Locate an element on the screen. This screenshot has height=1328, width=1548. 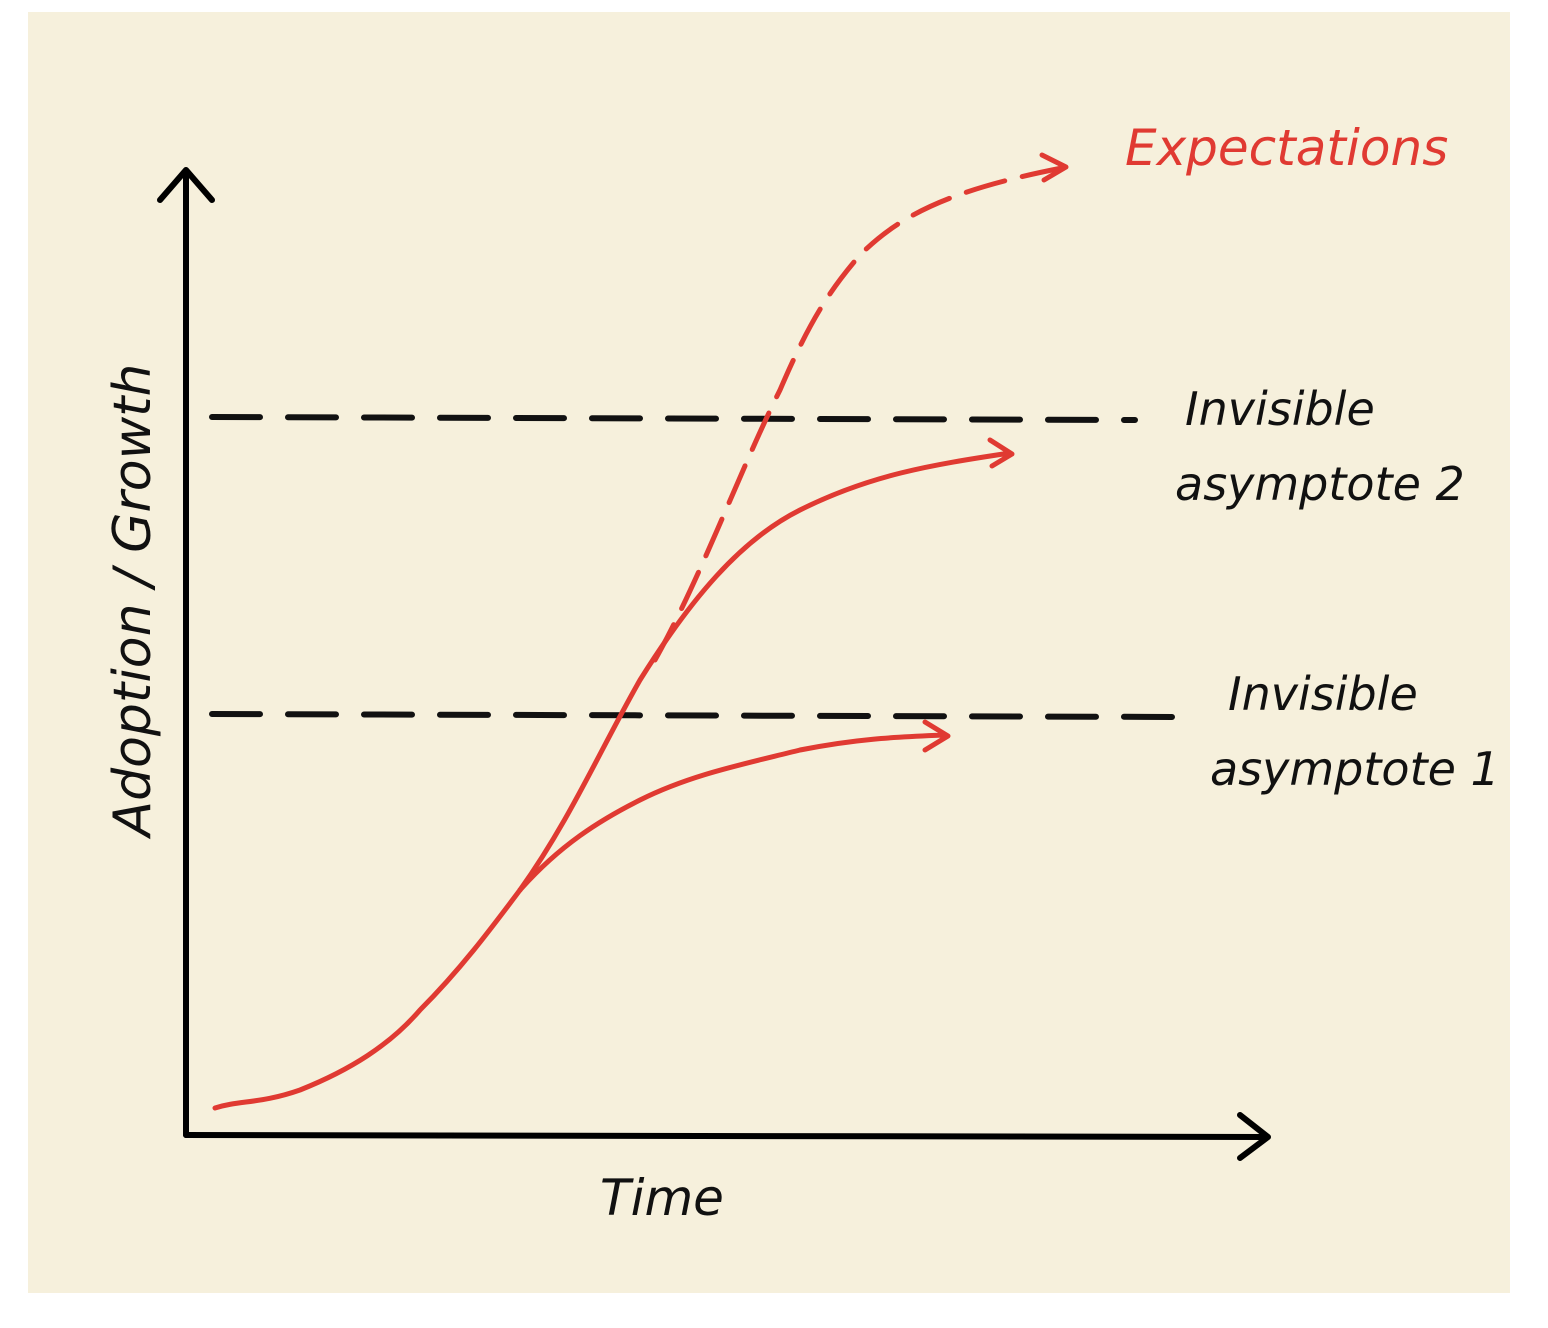
asymptote-1-label: Invisible is located at coordinates (1323, 694).